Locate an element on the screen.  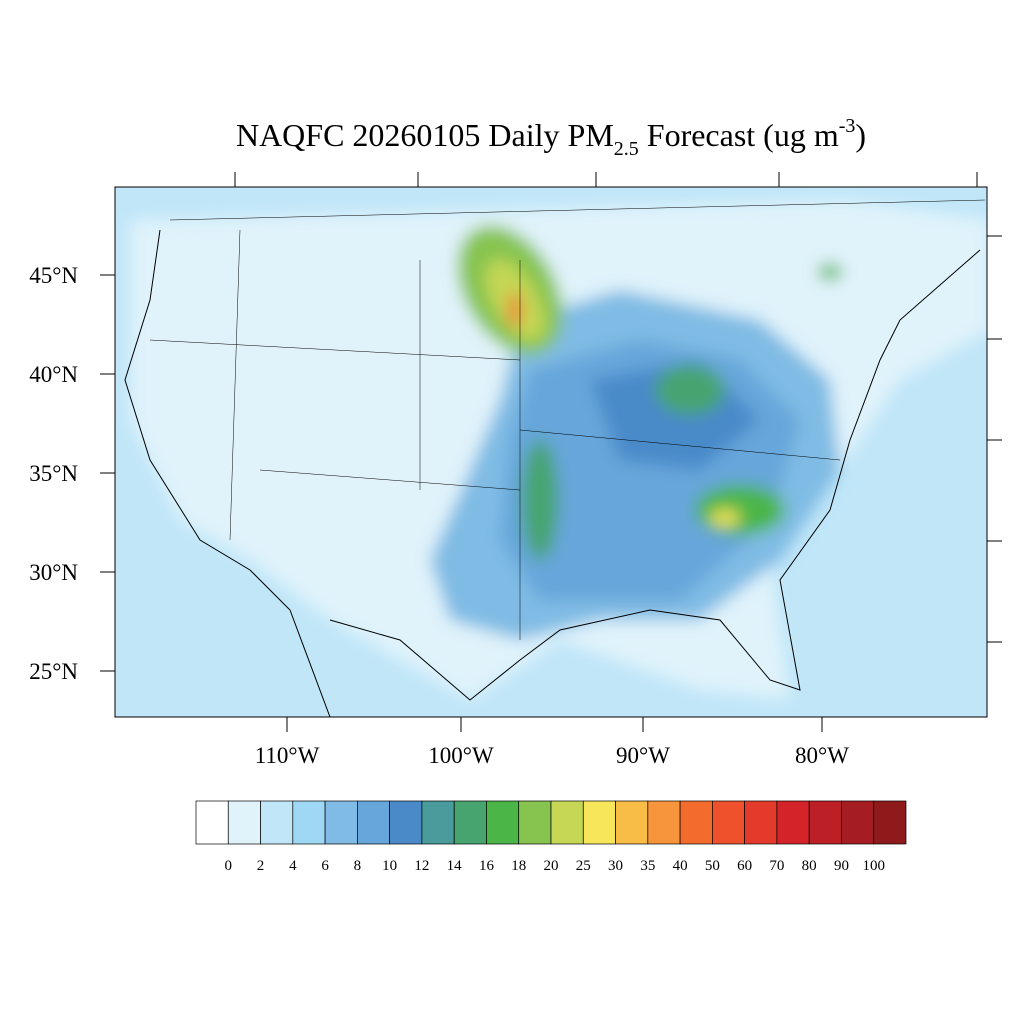
colorbar-label: 70 is located at coordinates (776, 866).